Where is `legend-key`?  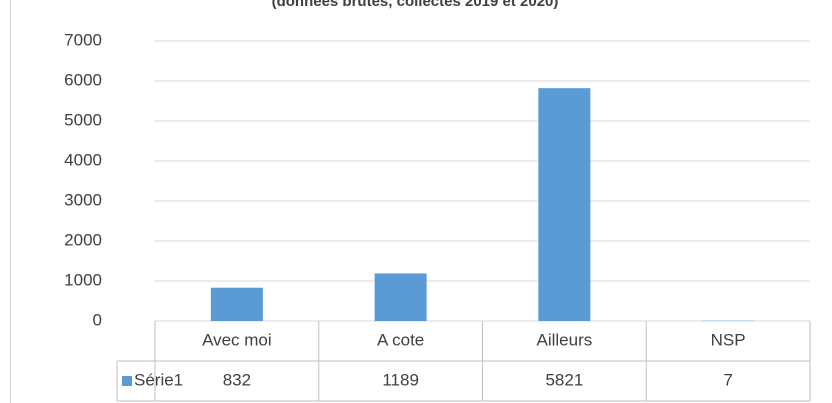
legend-key is located at coordinates (127, 381).